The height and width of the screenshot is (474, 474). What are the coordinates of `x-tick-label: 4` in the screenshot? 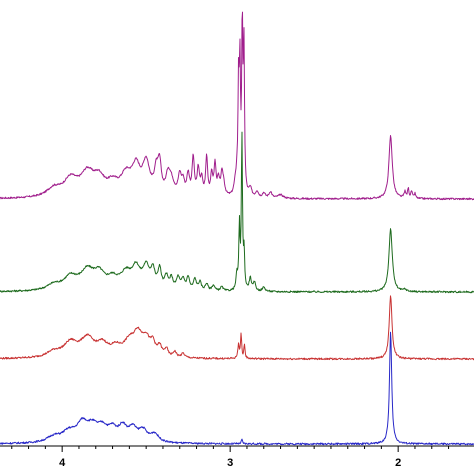 It's located at (62, 463).